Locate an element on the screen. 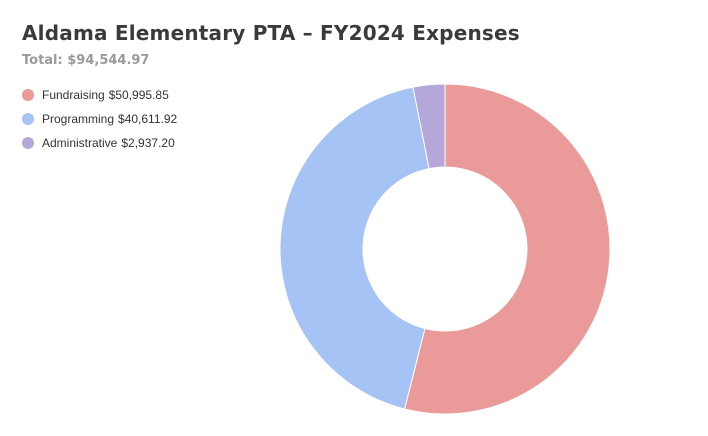 This screenshot has width=708, height=436. legend-label: Fundraising $50,995.85 is located at coordinates (105, 95).